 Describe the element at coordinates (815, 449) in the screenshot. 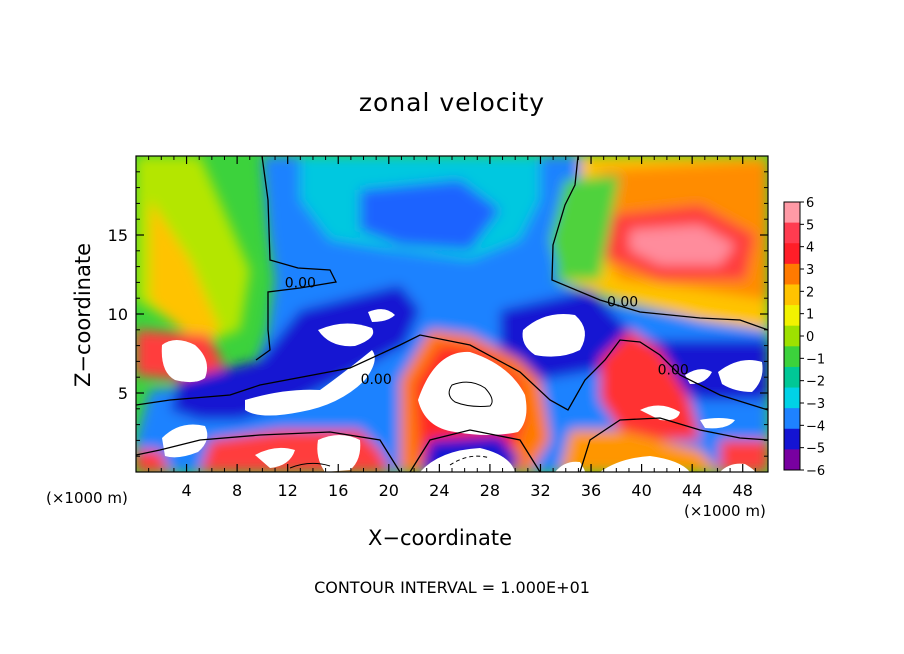

I see `colorbar-label: −5` at that location.